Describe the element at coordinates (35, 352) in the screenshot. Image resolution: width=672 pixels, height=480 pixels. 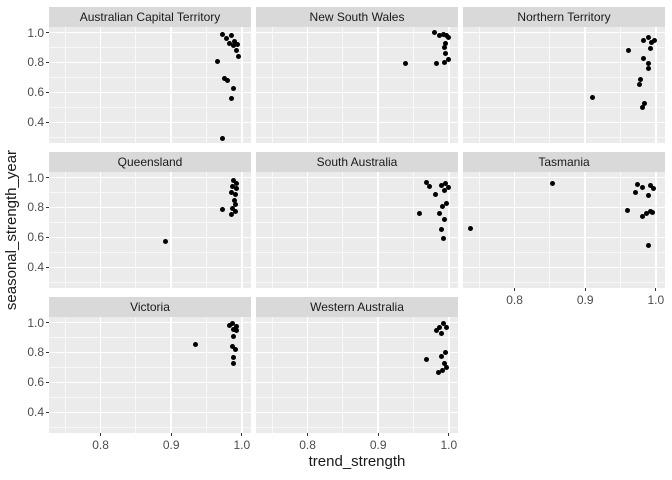
I see `y-tick-label: 0.8` at that location.